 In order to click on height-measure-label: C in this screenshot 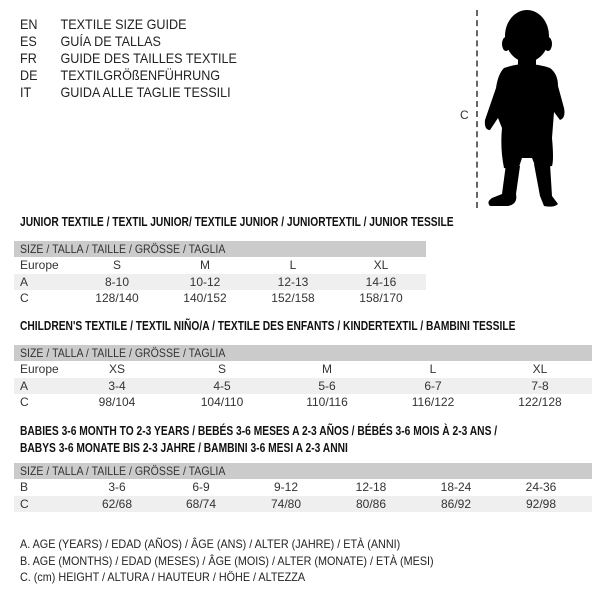, I will do `click(464, 115)`.